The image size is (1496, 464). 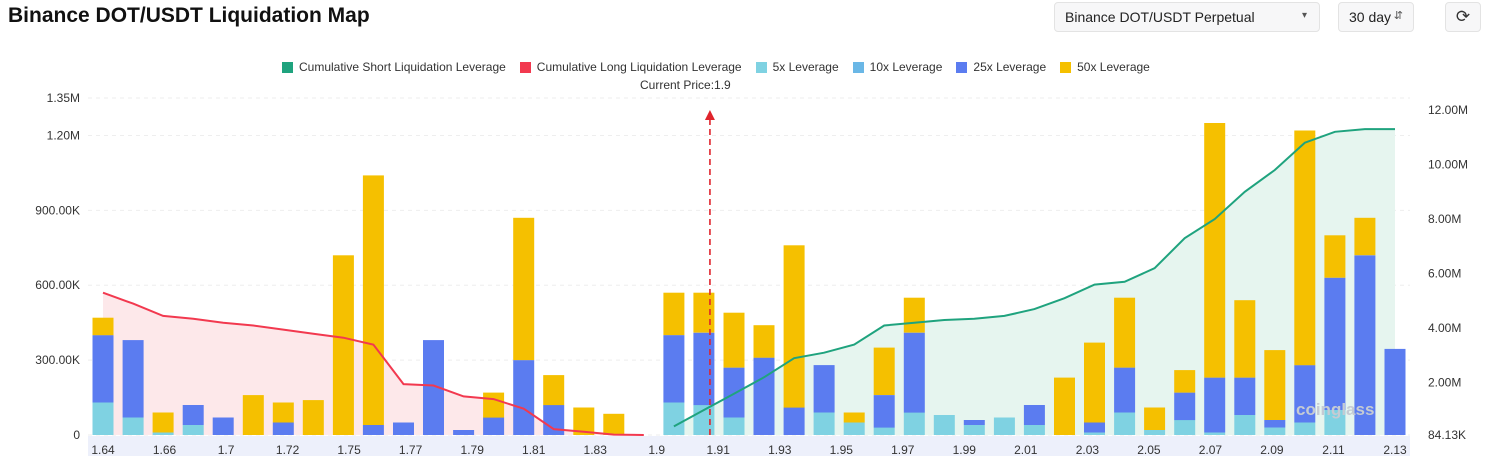 What do you see at coordinates (226, 450) in the screenshot?
I see `x-tick-label: 1.7` at bounding box center [226, 450].